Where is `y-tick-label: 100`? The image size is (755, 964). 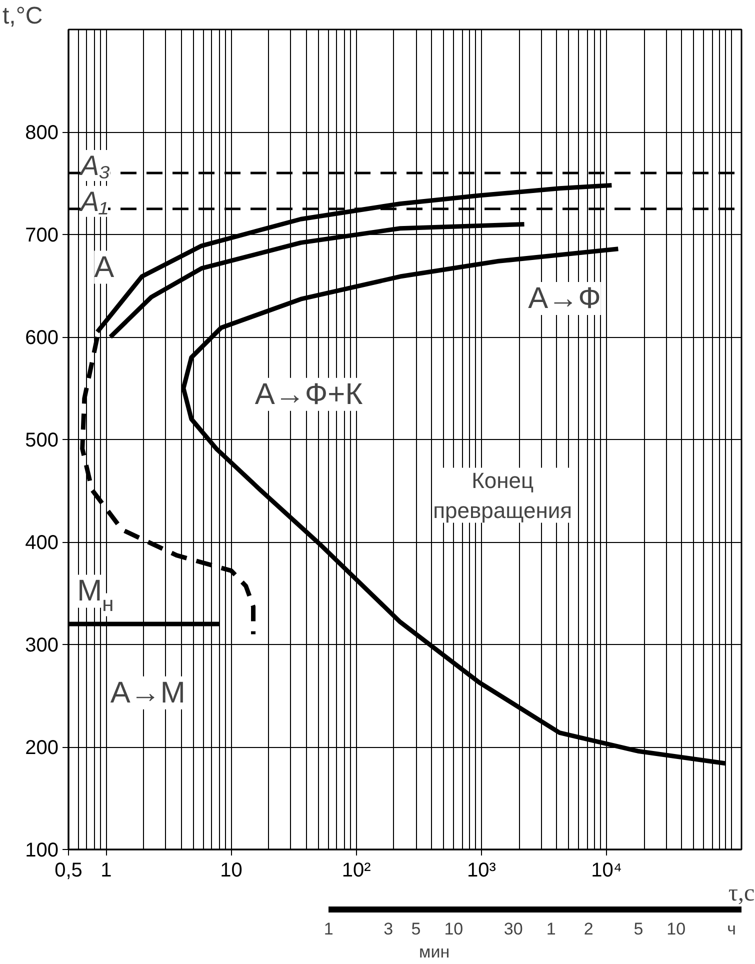 y-tick-label: 100 is located at coordinates (42, 851).